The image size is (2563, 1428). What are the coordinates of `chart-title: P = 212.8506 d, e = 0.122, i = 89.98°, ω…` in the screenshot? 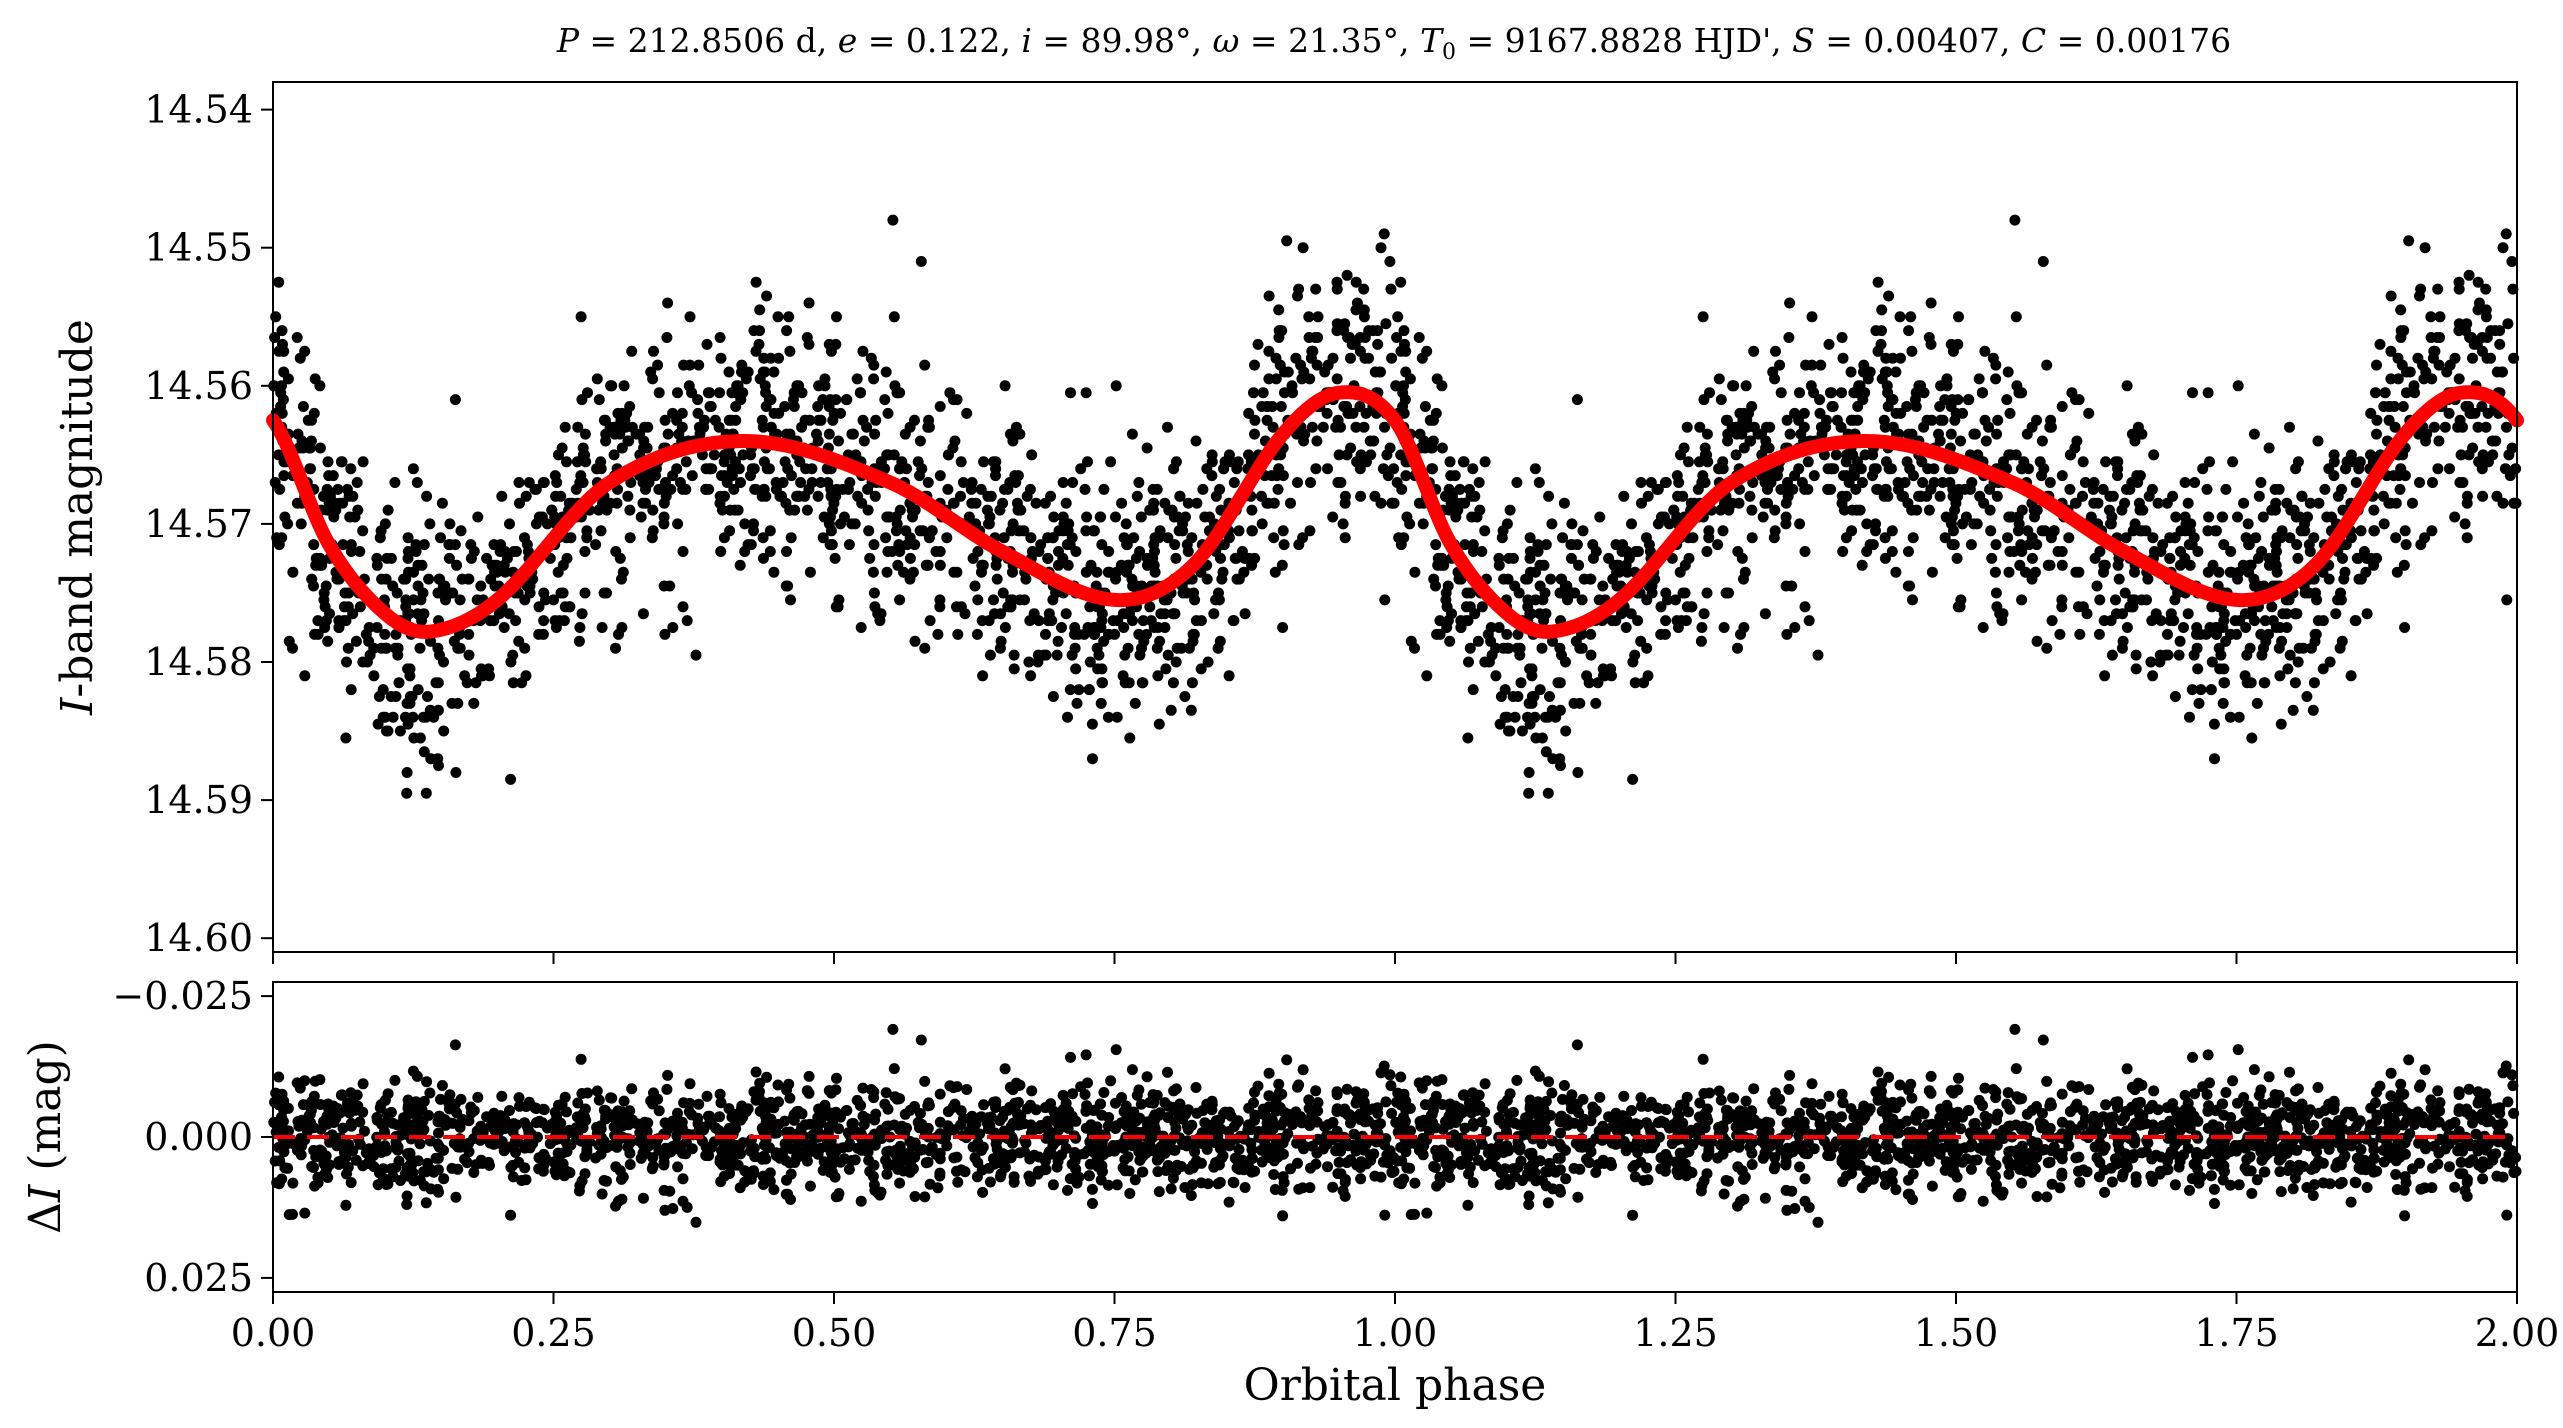 It's located at (1393, 43).